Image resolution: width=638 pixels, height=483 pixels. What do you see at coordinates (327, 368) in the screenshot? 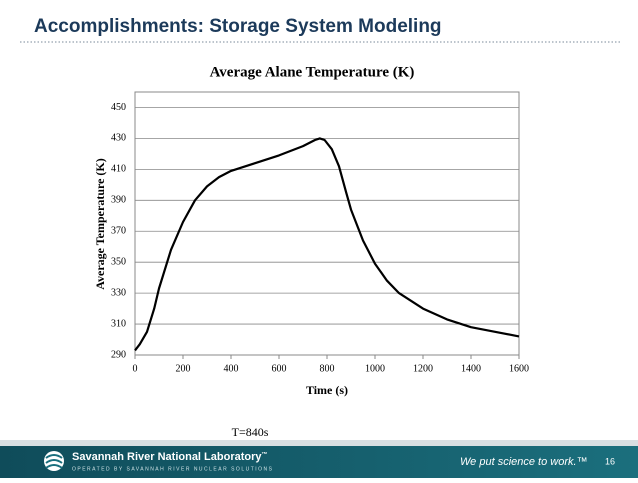
I see `x-tick-label: 800` at bounding box center [327, 368].